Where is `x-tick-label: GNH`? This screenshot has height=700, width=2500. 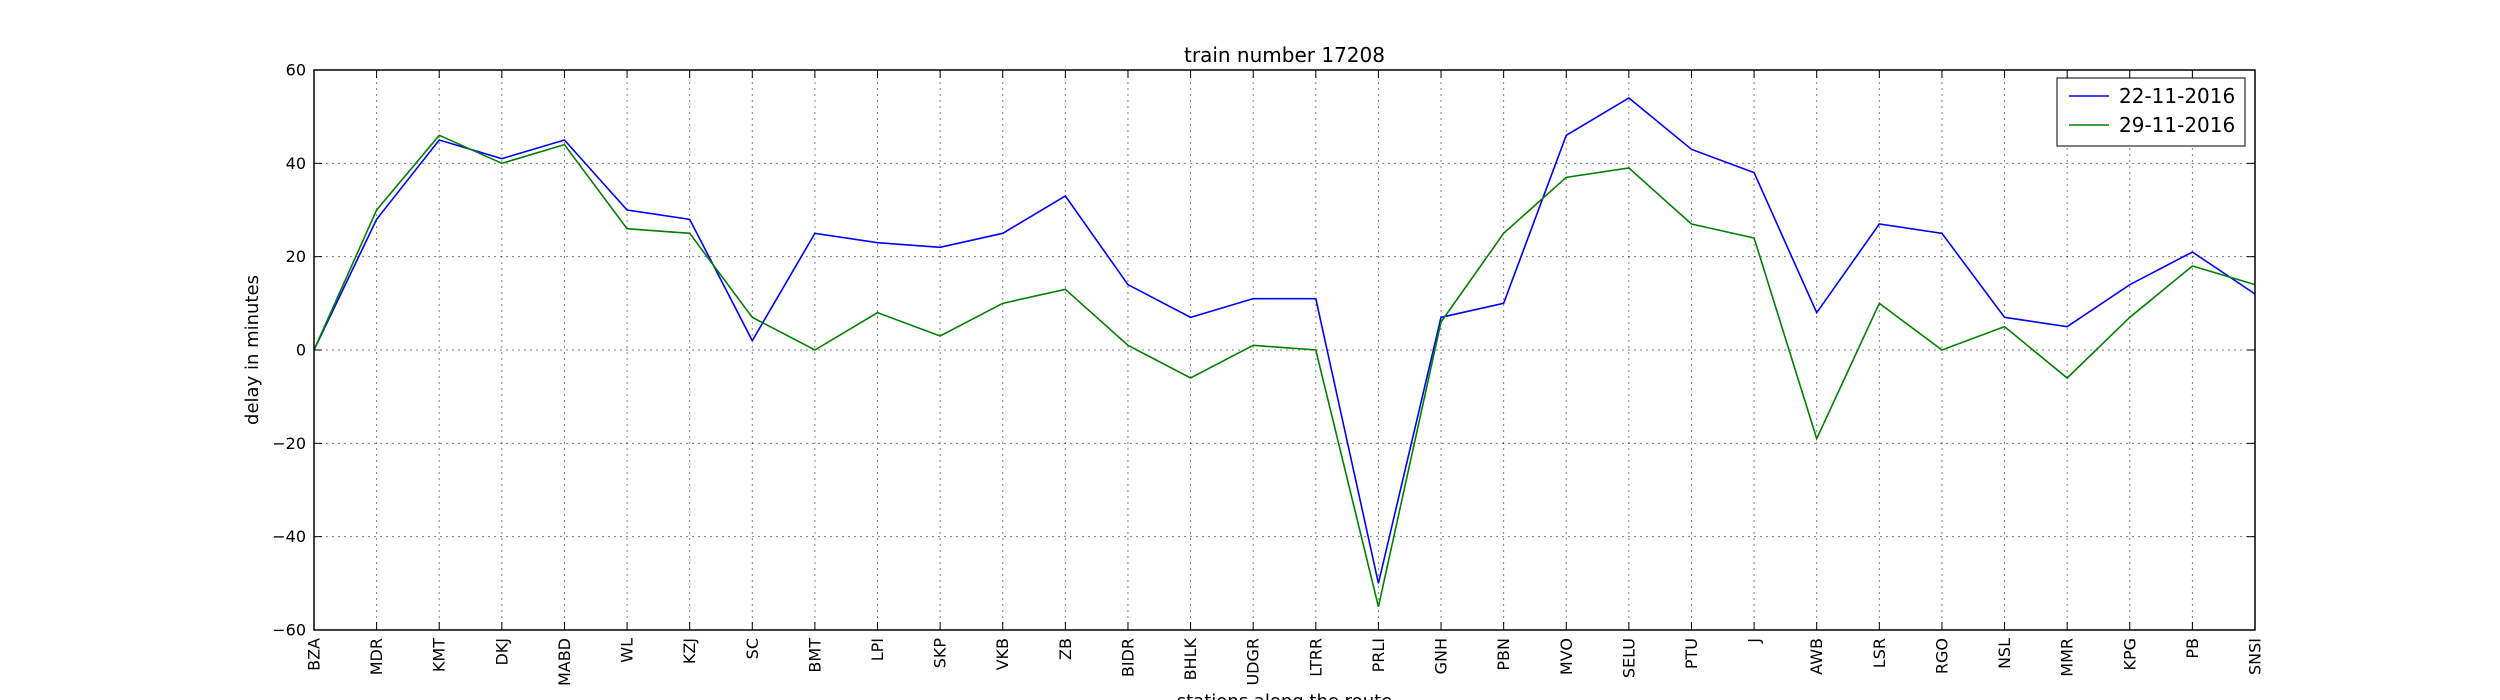 x-tick-label: GNH is located at coordinates (1441, 656).